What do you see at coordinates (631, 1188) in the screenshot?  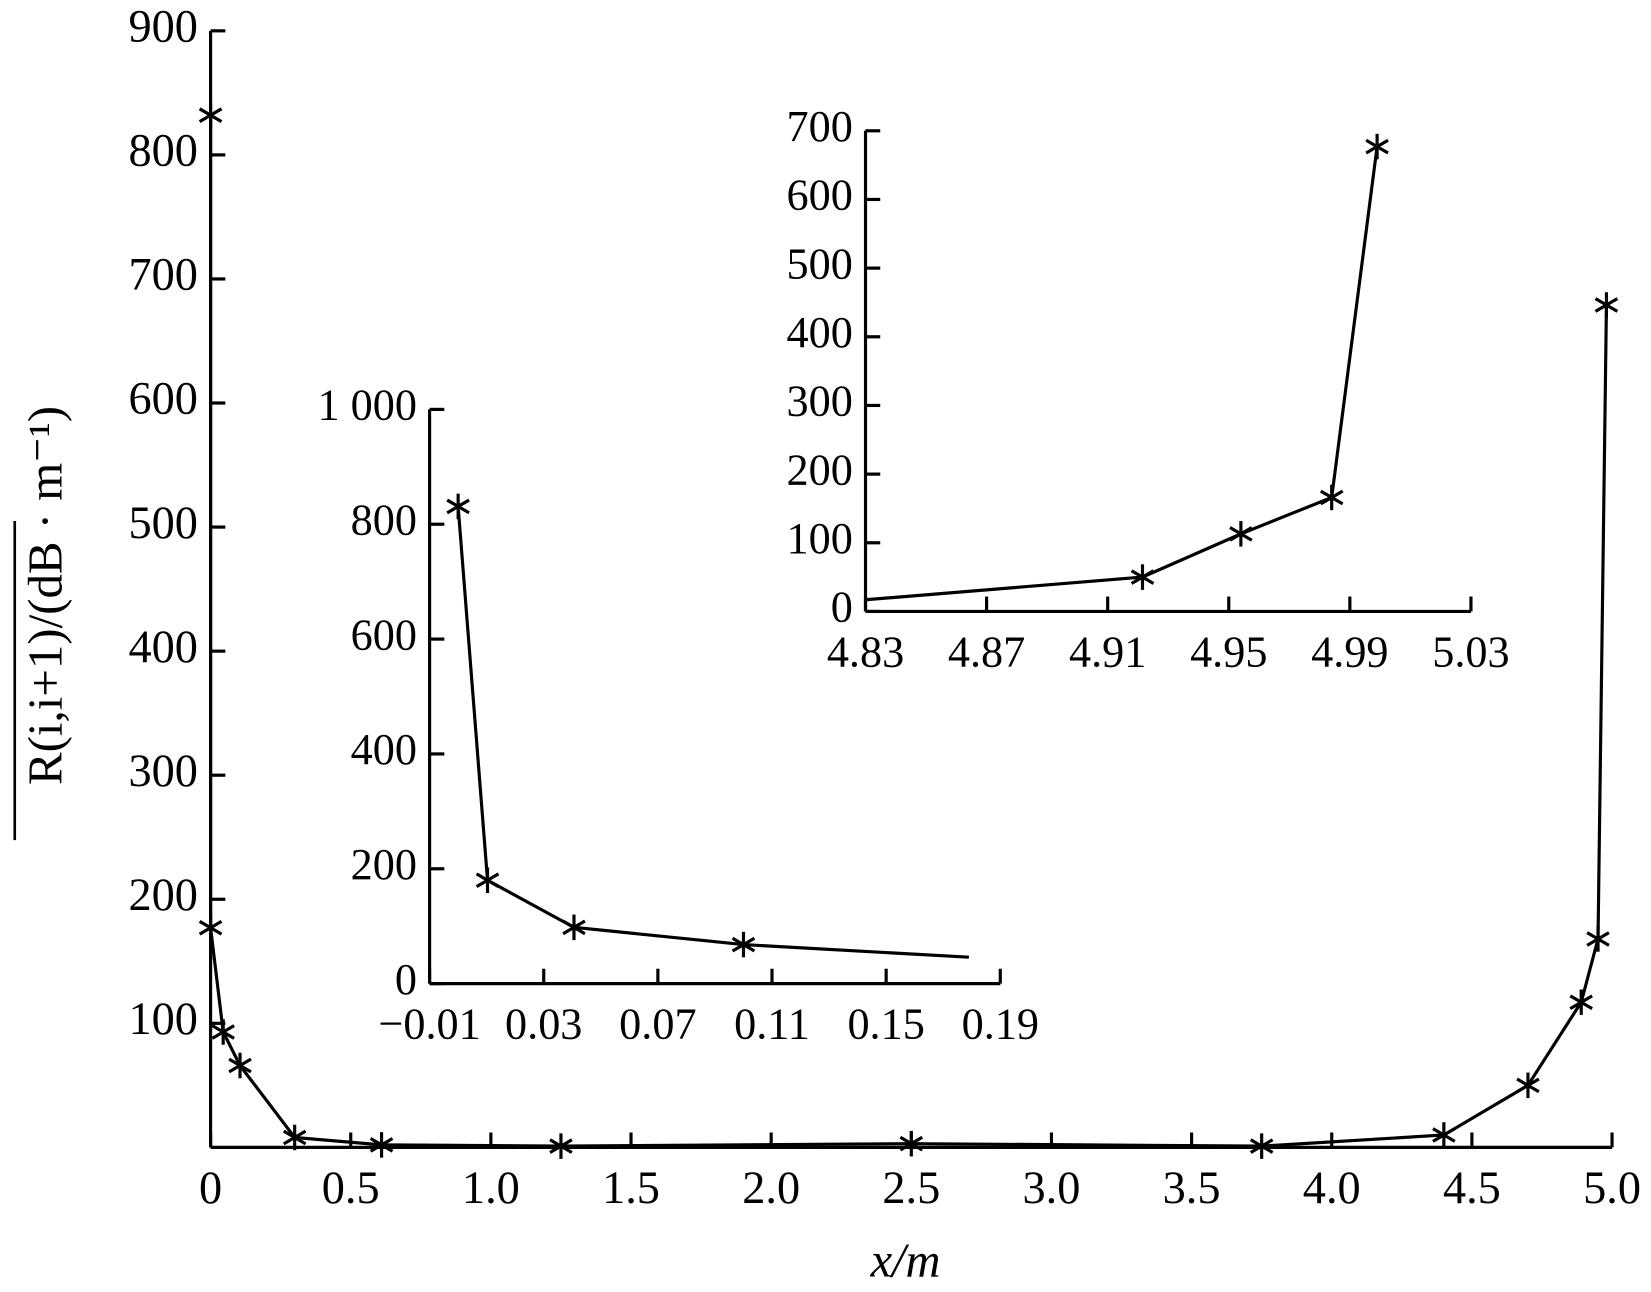 I see `x-tick-label: 1.5` at bounding box center [631, 1188].